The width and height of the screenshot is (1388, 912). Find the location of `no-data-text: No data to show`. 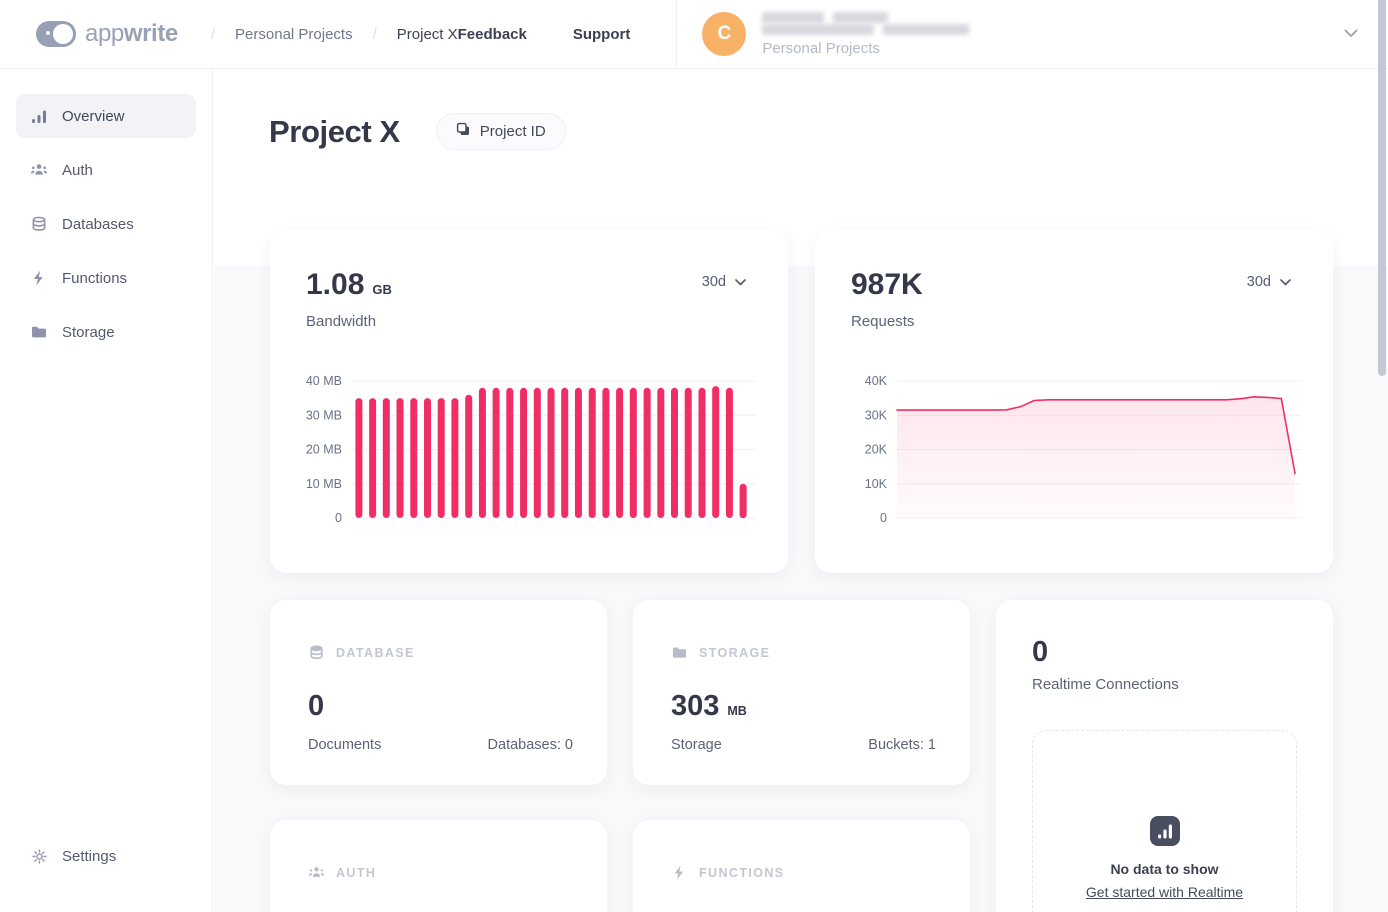

no-data-text: No data to show is located at coordinates (1164, 869).